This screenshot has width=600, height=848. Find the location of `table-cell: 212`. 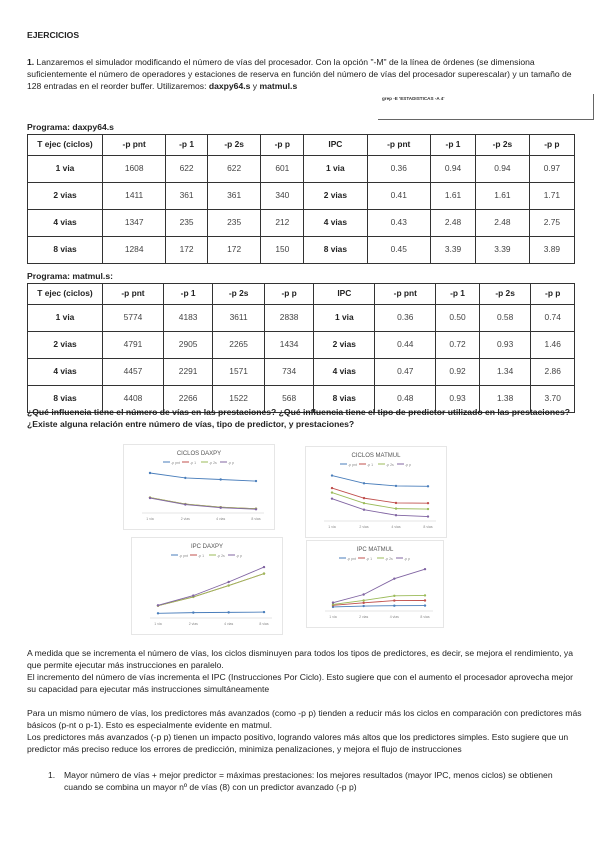

table-cell: 212 is located at coordinates (282, 223).